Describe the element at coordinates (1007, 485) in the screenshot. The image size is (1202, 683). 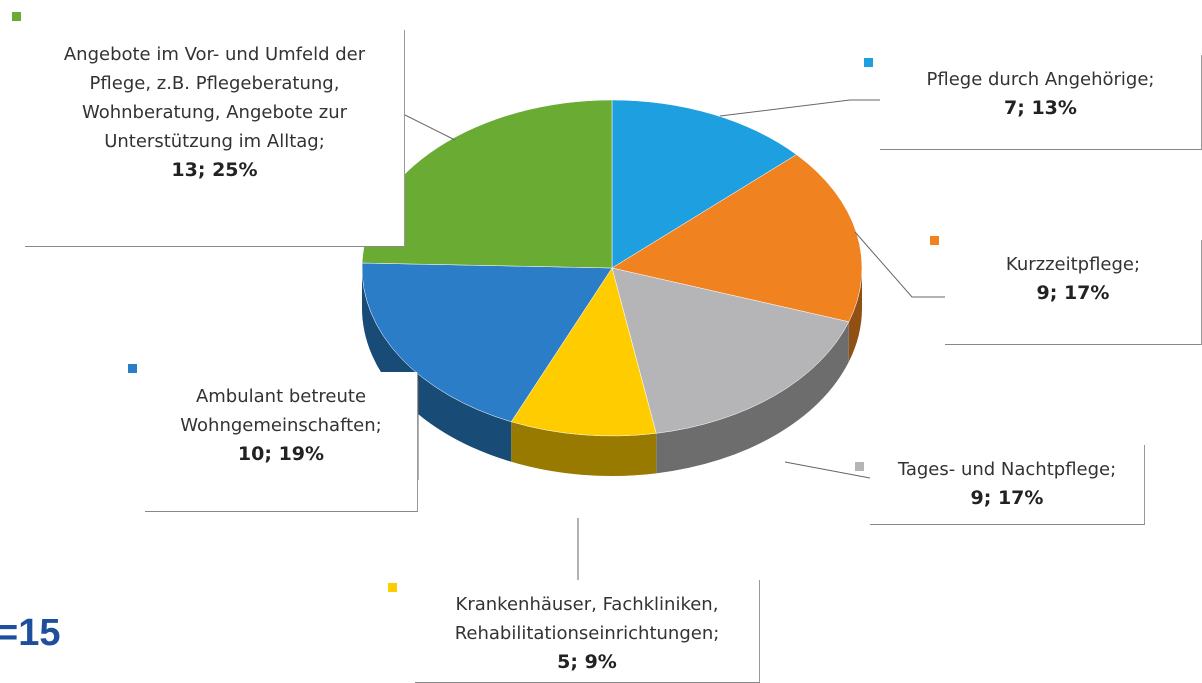
I see `data-label: Tages- und Nachtpflege; 9; 17%` at that location.